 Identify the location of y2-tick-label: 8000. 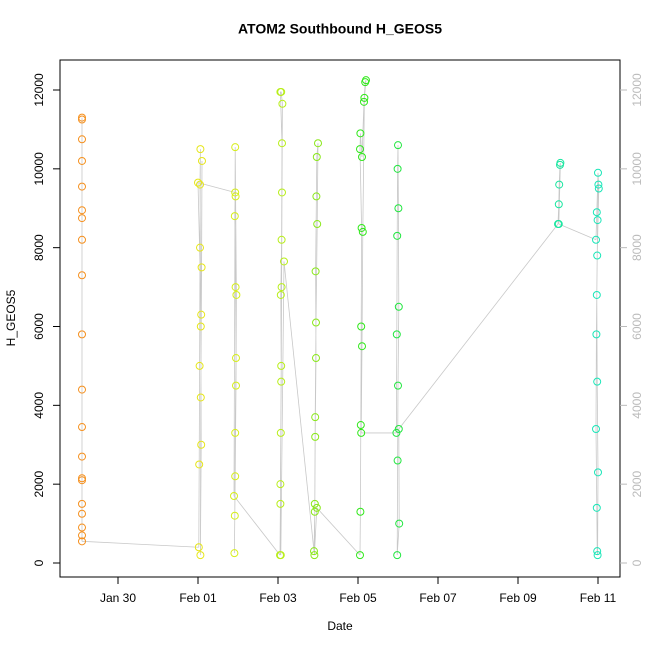
(637, 247).